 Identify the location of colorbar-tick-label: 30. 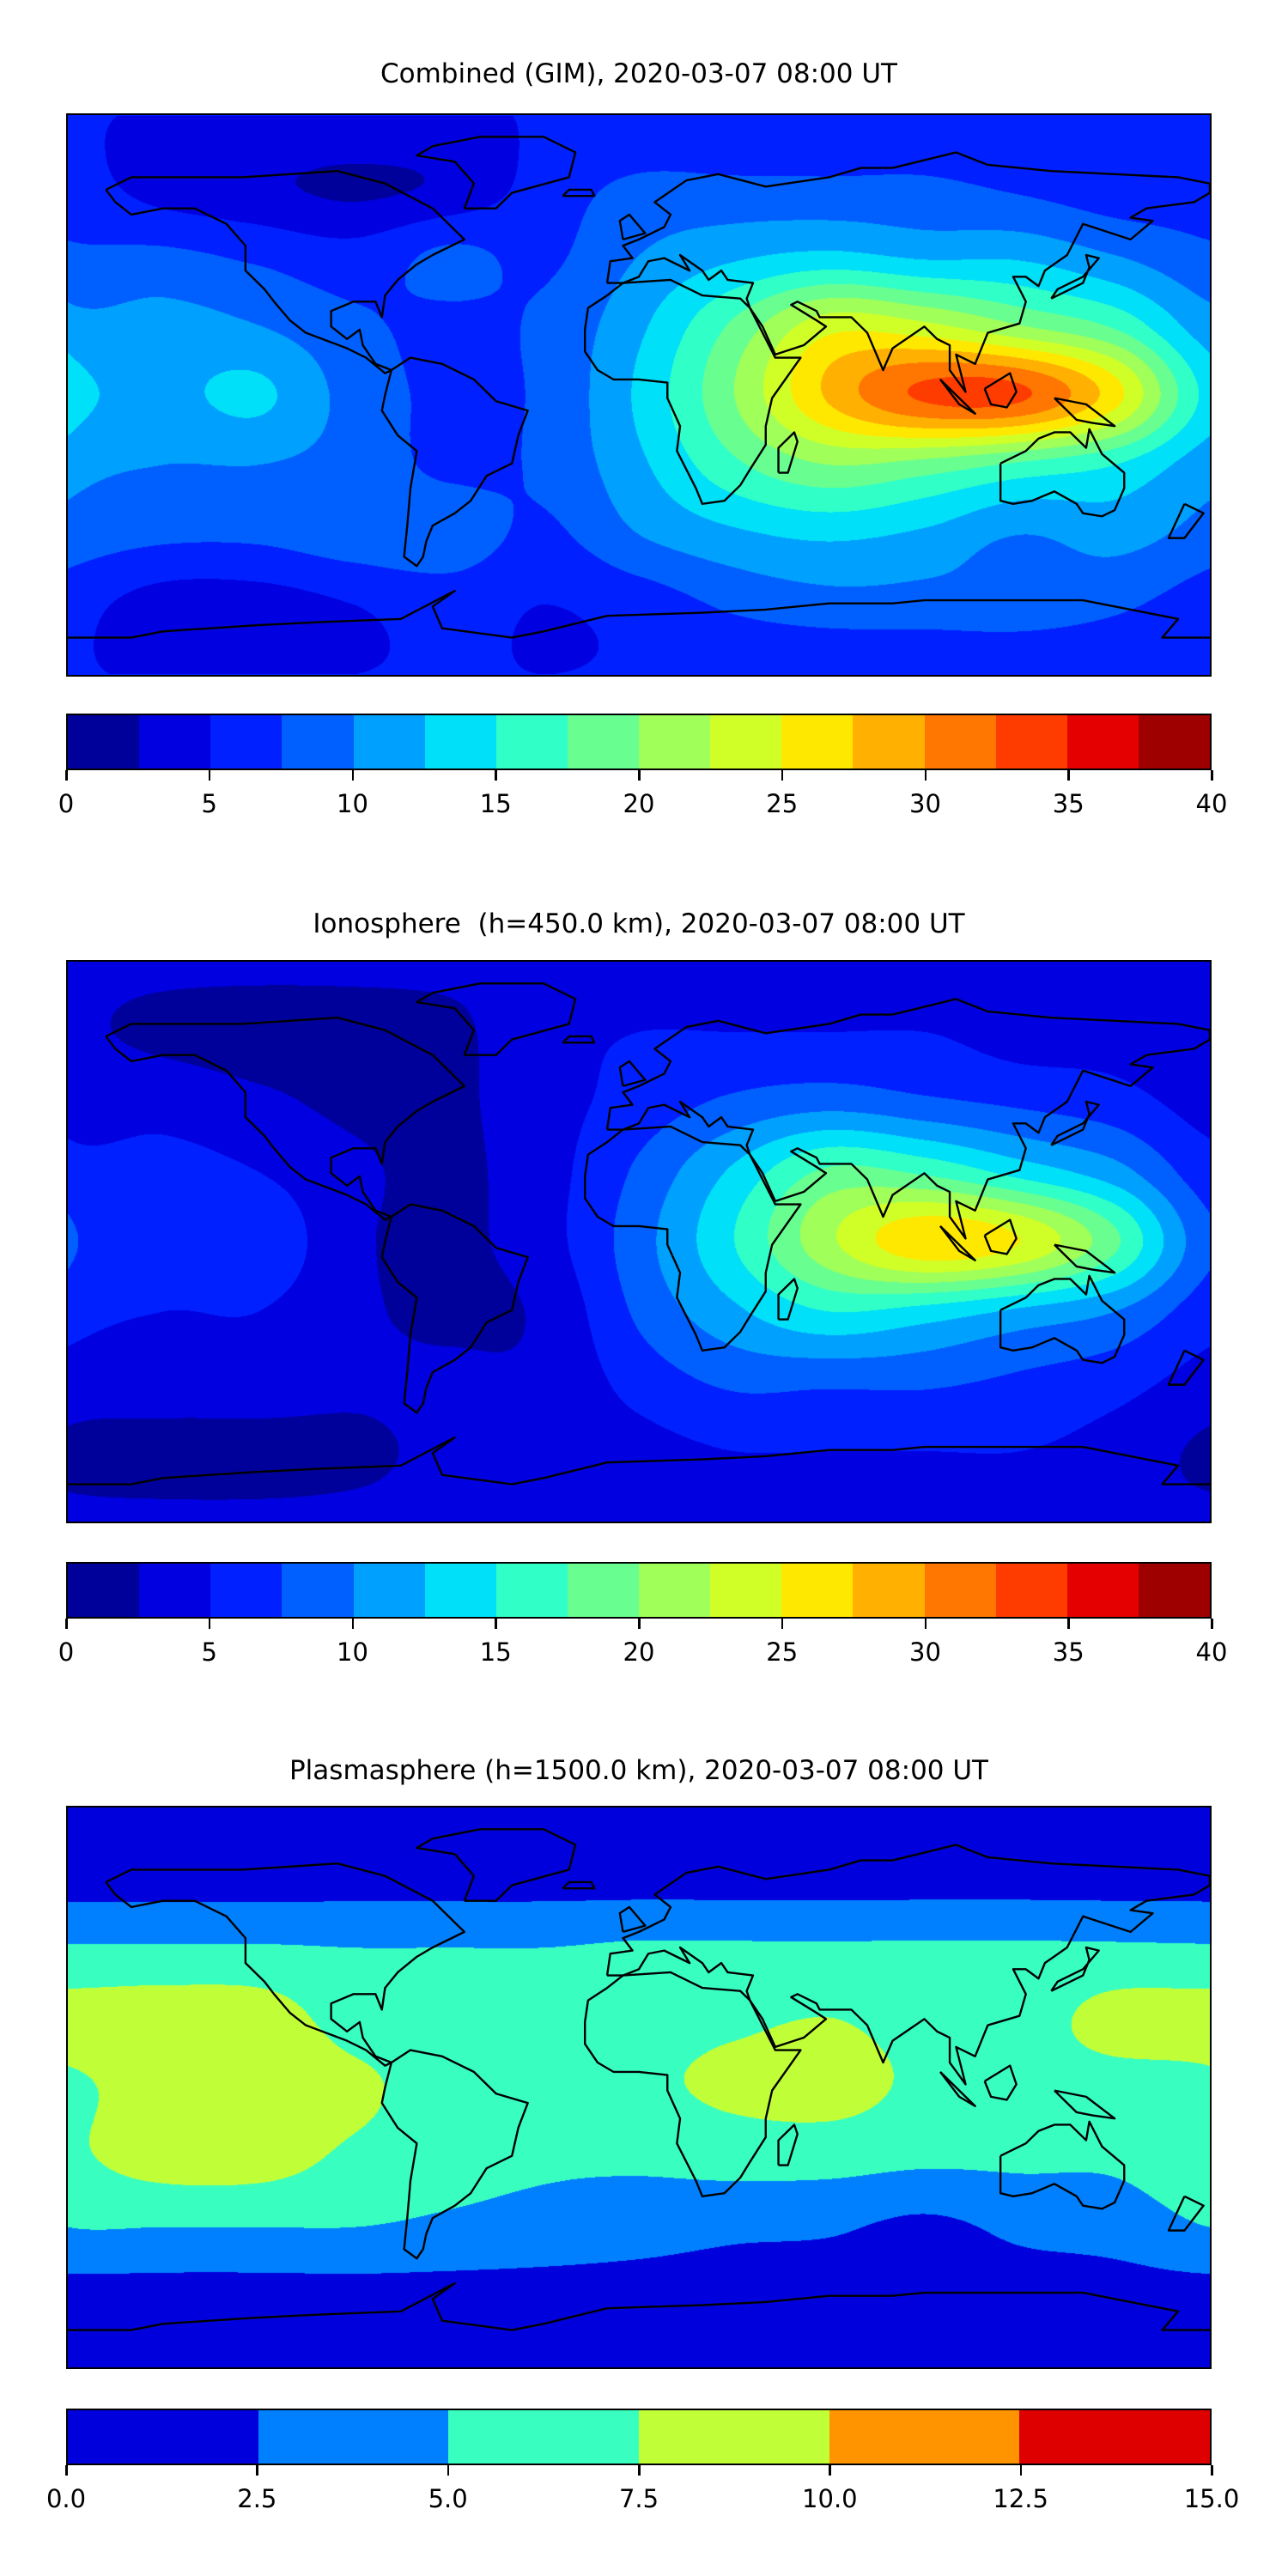
(925, 1652).